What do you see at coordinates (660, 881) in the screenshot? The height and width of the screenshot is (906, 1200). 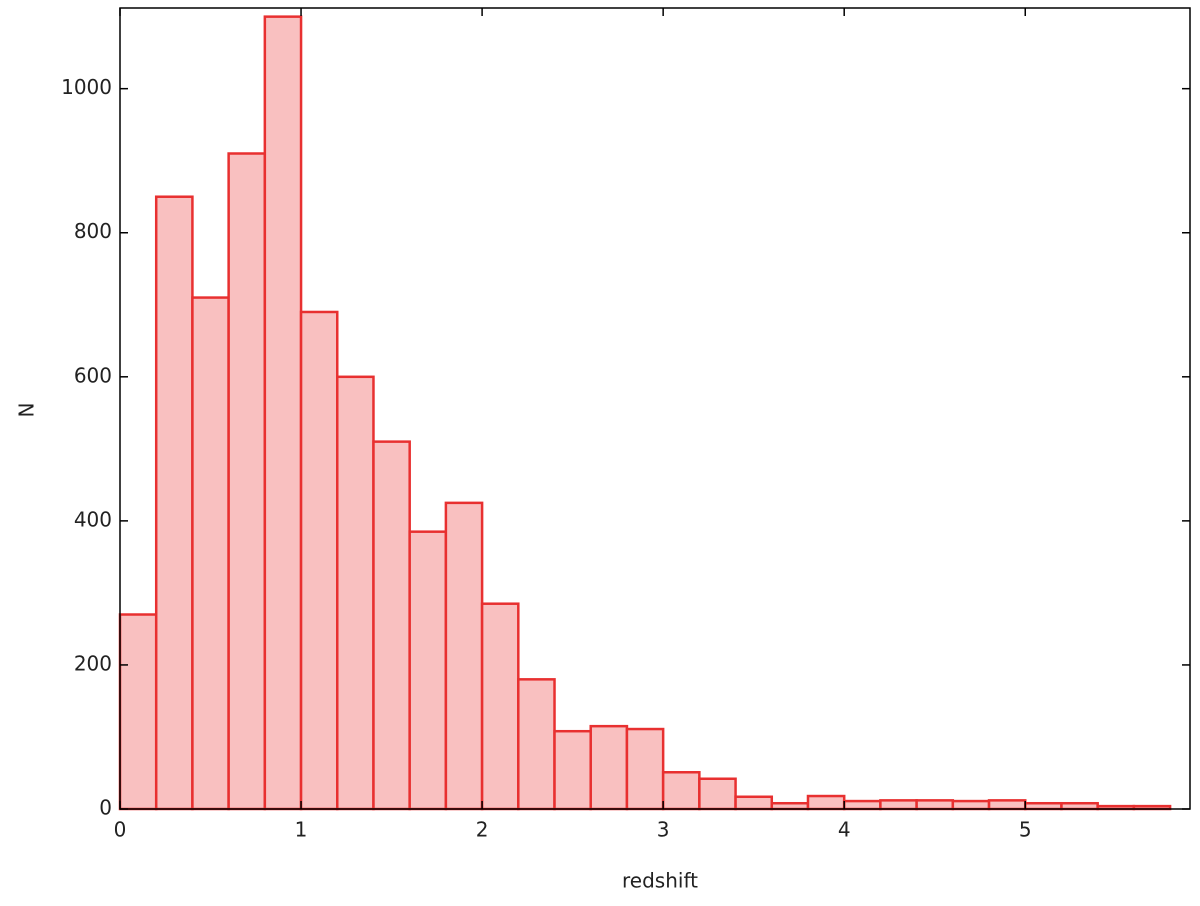 I see `x-axis-label: redshift` at bounding box center [660, 881].